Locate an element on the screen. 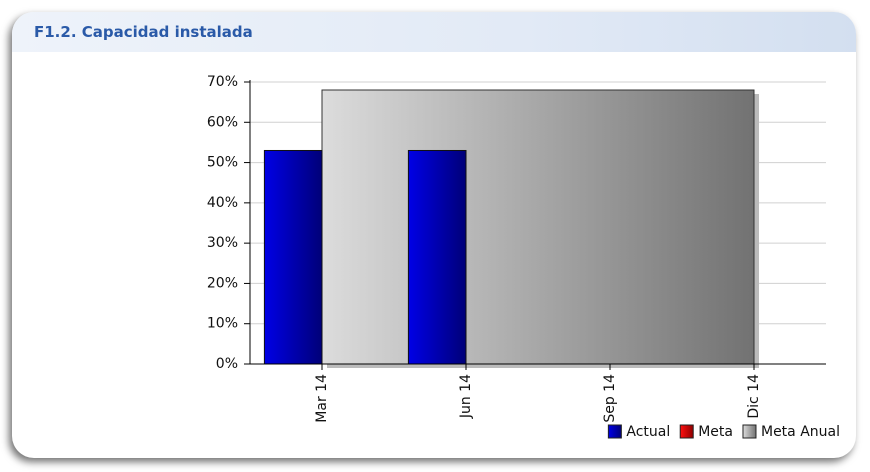 The height and width of the screenshot is (472, 870). x-tick-label: Sep 14 is located at coordinates (610, 398).